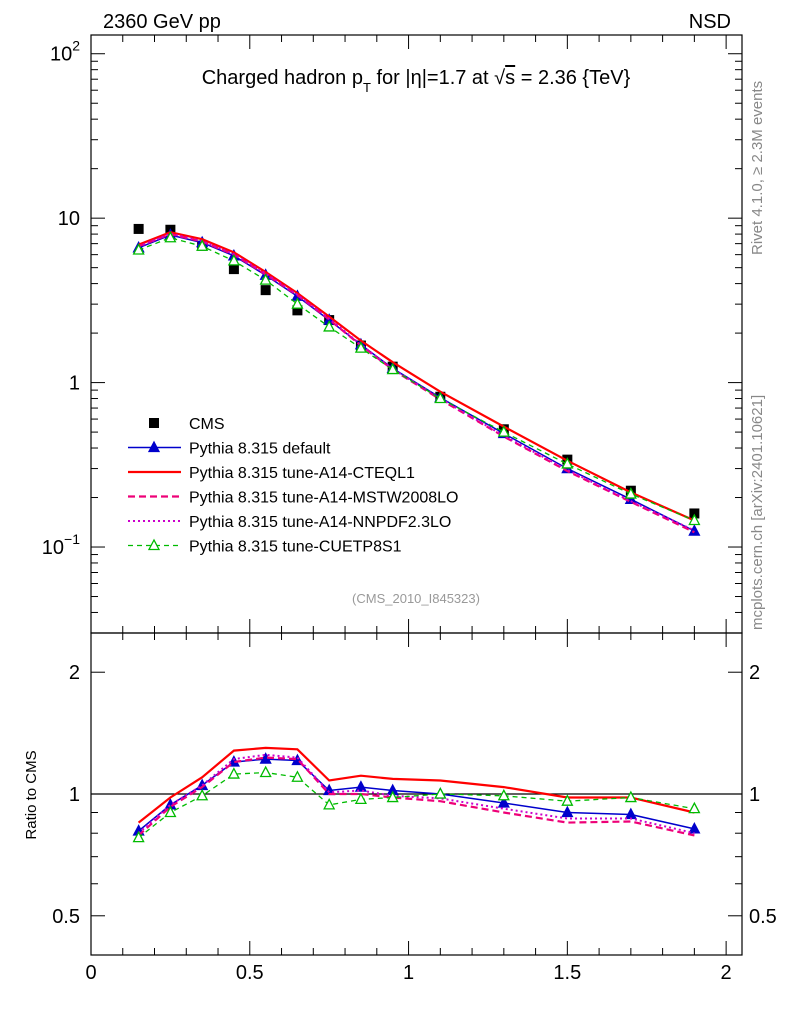 The height and width of the screenshot is (1029, 786). Describe the element at coordinates (154, 544) in the screenshot. I see `legend-marker-pythia-8-315-tune-cuetp8s1` at that location.